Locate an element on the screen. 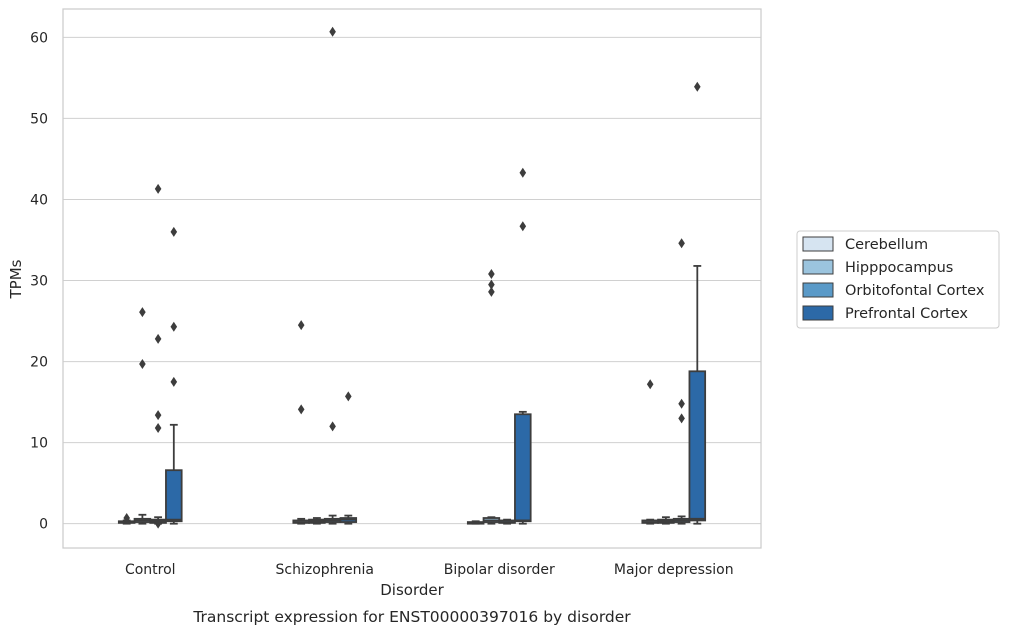 The height and width of the screenshot is (638, 1009). y-tick-label: 40 is located at coordinates (39, 200).